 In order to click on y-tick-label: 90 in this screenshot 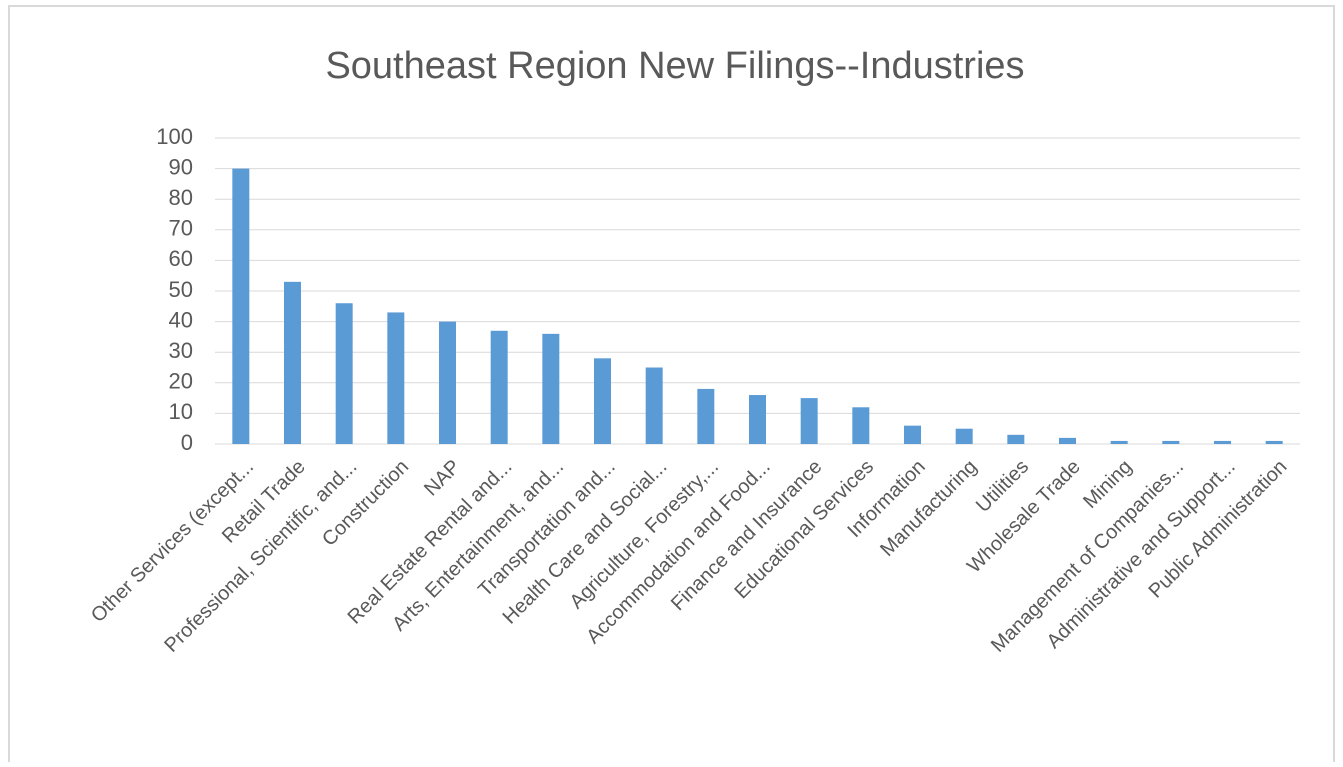, I will do `click(181, 166)`.